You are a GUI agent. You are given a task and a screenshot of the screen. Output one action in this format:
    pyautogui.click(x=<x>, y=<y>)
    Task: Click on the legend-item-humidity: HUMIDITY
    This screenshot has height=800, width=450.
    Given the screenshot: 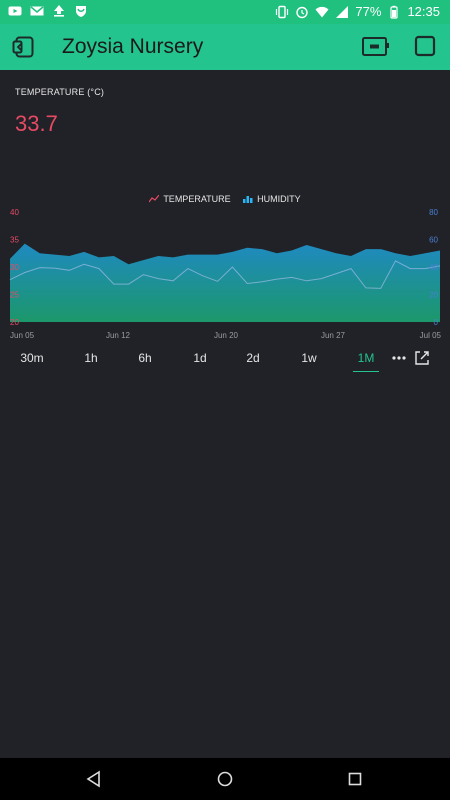 What is the action you would take?
    pyautogui.click(x=272, y=199)
    